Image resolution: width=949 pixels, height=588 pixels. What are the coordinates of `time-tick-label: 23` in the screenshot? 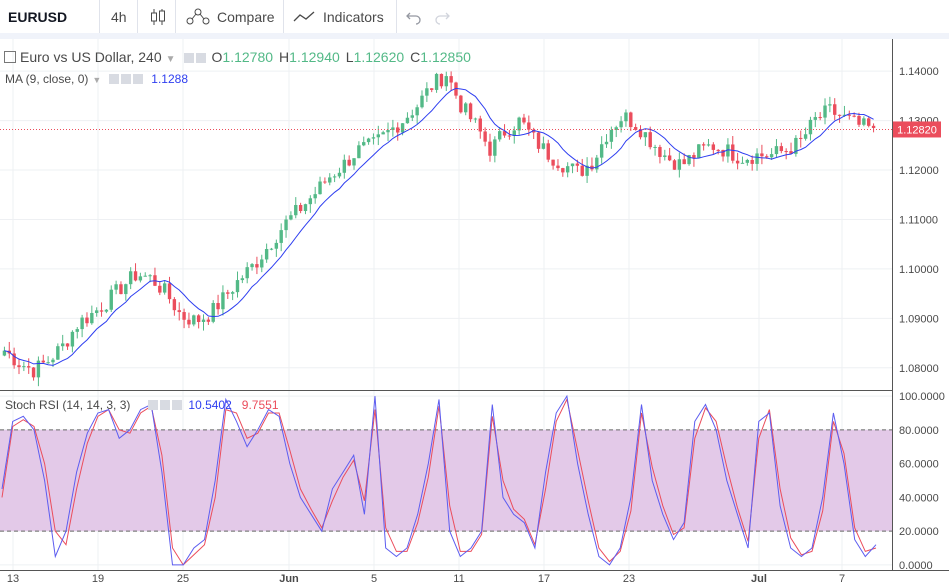 It's located at (629, 579).